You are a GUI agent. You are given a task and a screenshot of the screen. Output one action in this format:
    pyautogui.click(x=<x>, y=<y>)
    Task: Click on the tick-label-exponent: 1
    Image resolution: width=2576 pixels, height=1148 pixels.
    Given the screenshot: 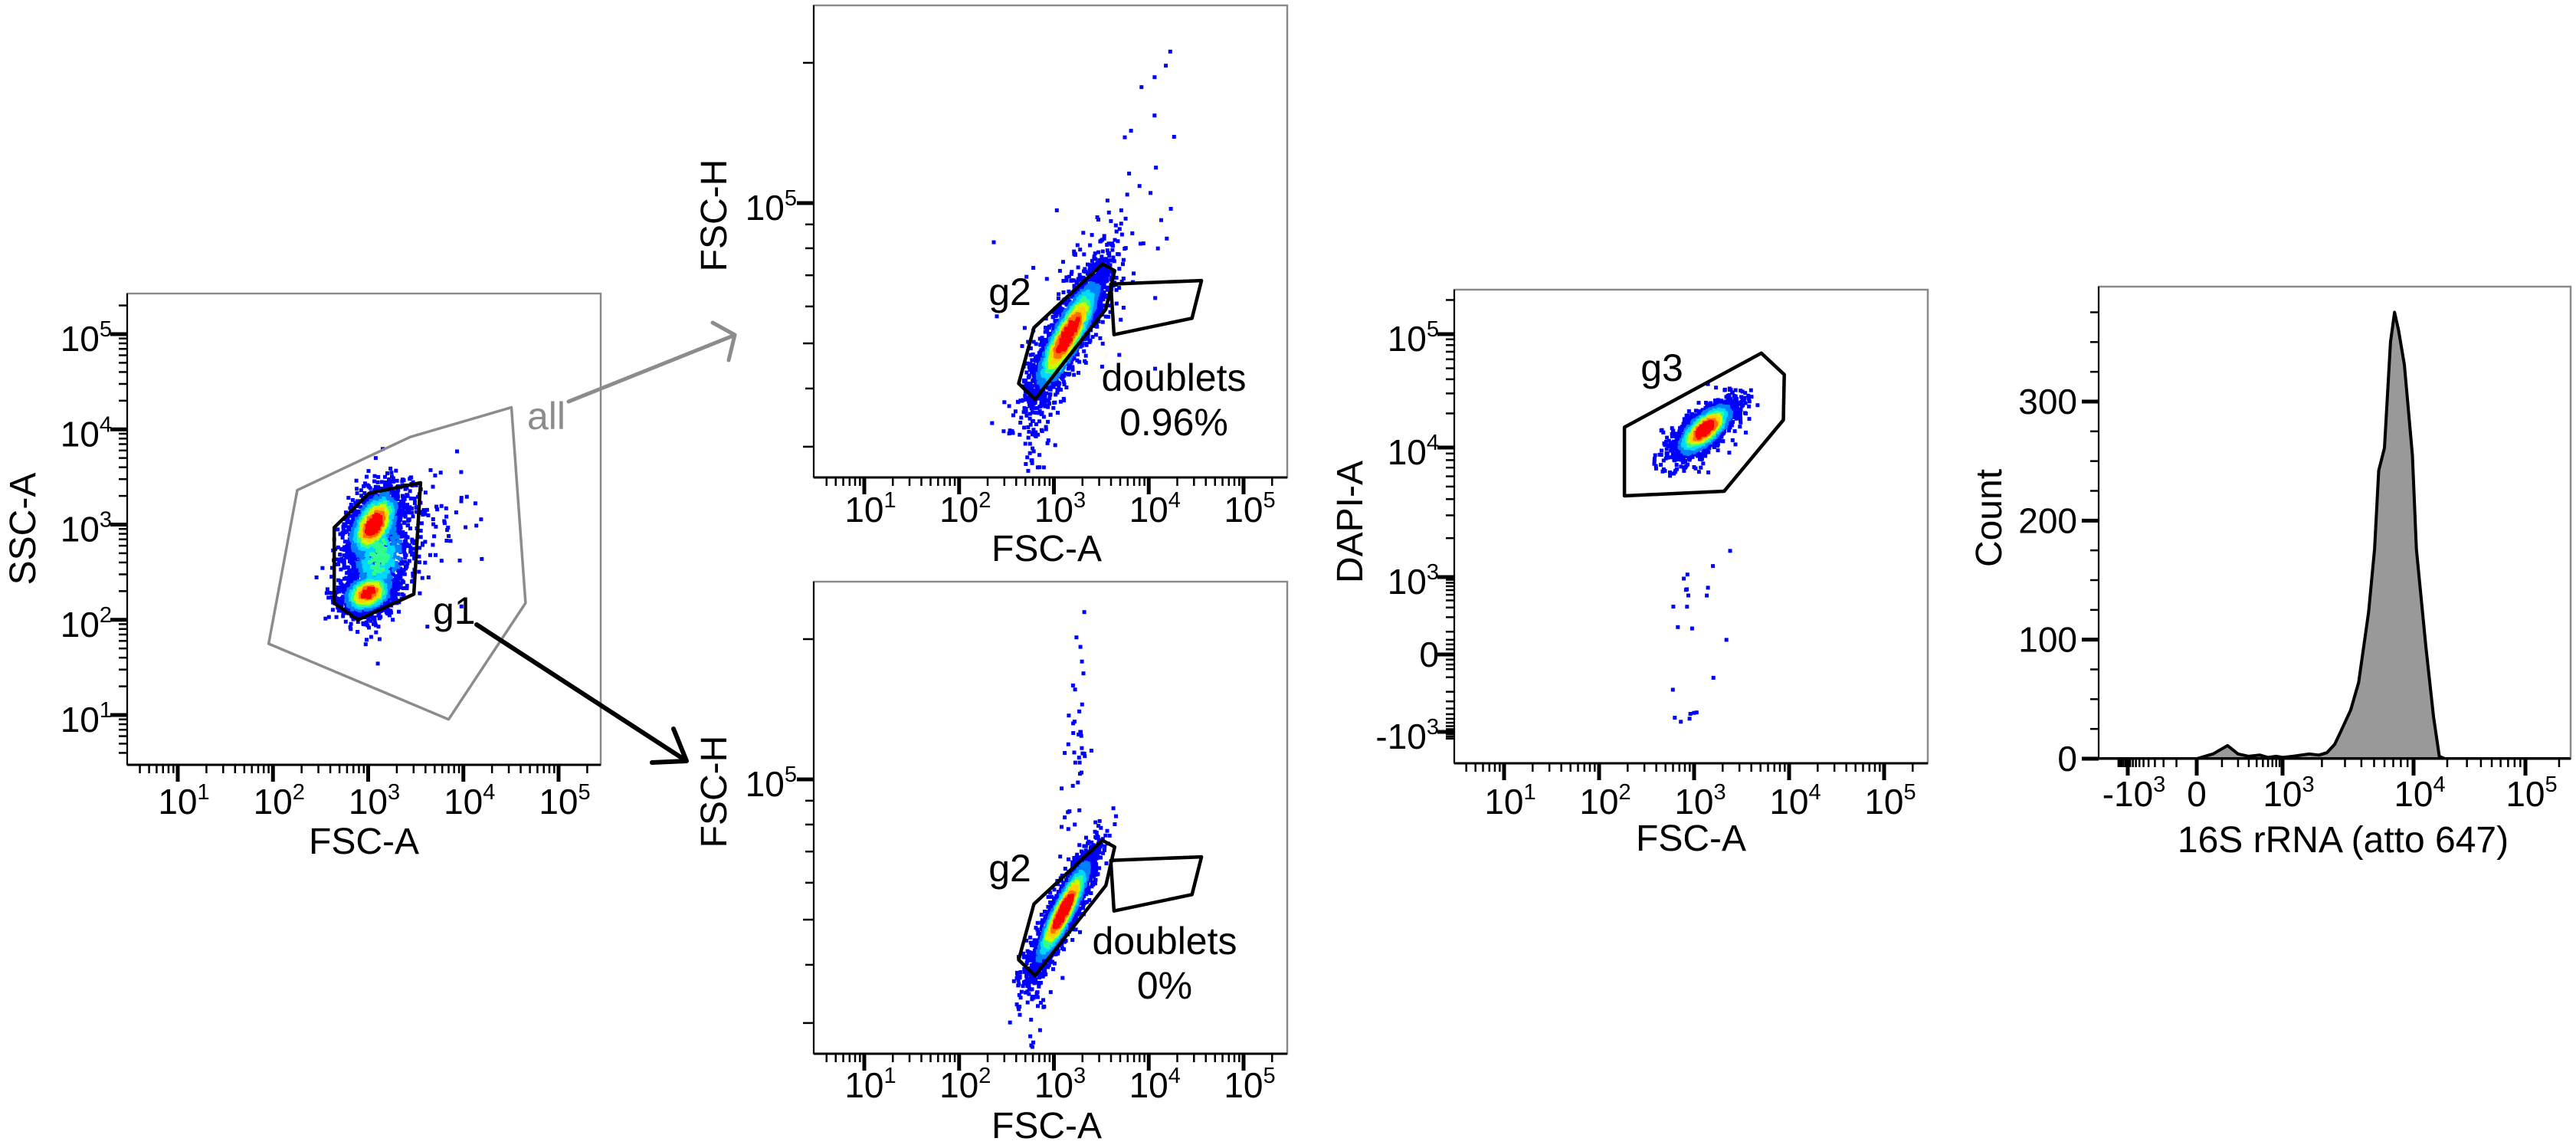 What is the action you would take?
    pyautogui.click(x=204, y=793)
    